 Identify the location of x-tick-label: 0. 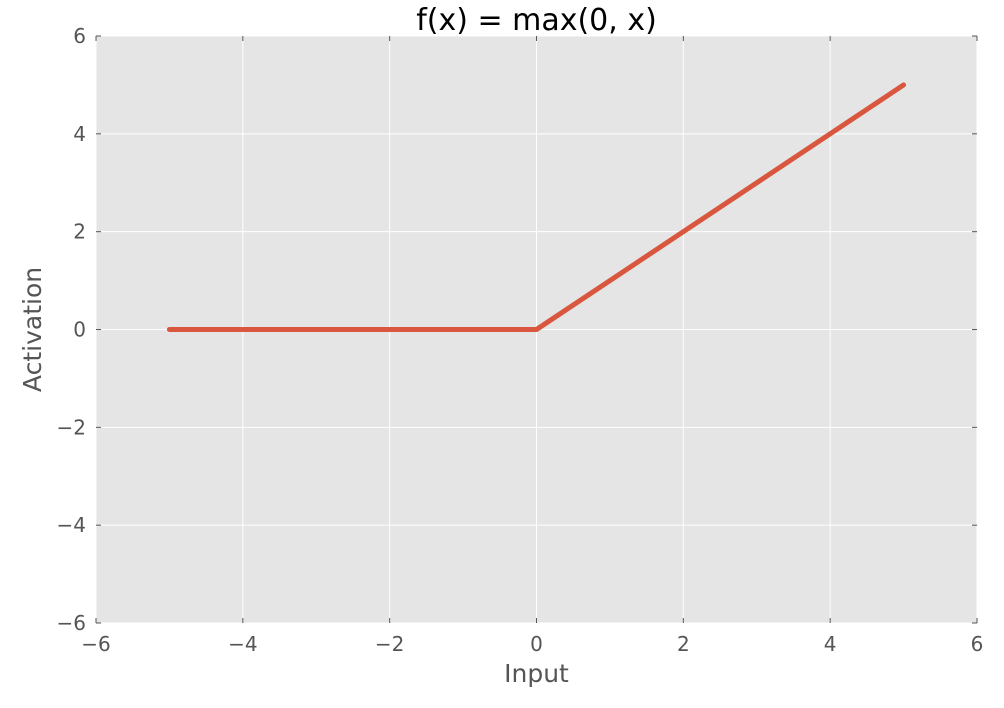
(536, 644).